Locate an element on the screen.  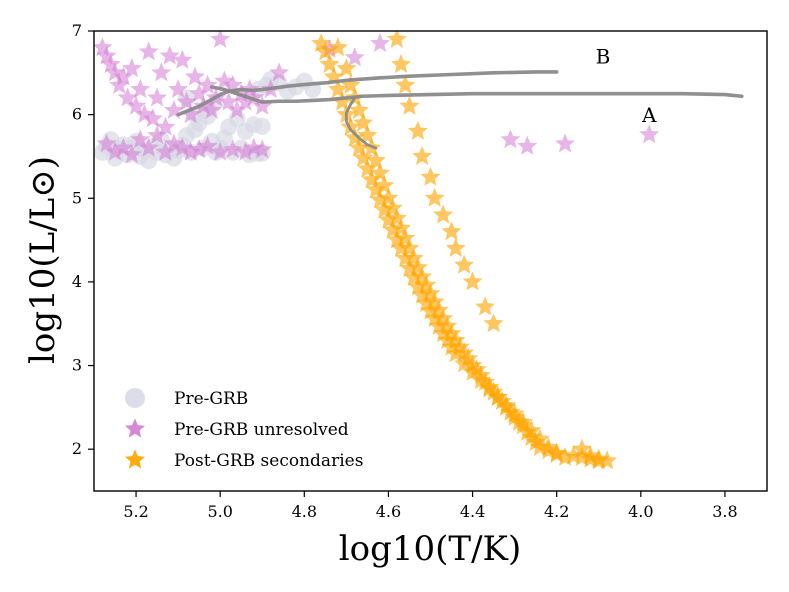
x-tick-label: 5.2 is located at coordinates (135, 511).